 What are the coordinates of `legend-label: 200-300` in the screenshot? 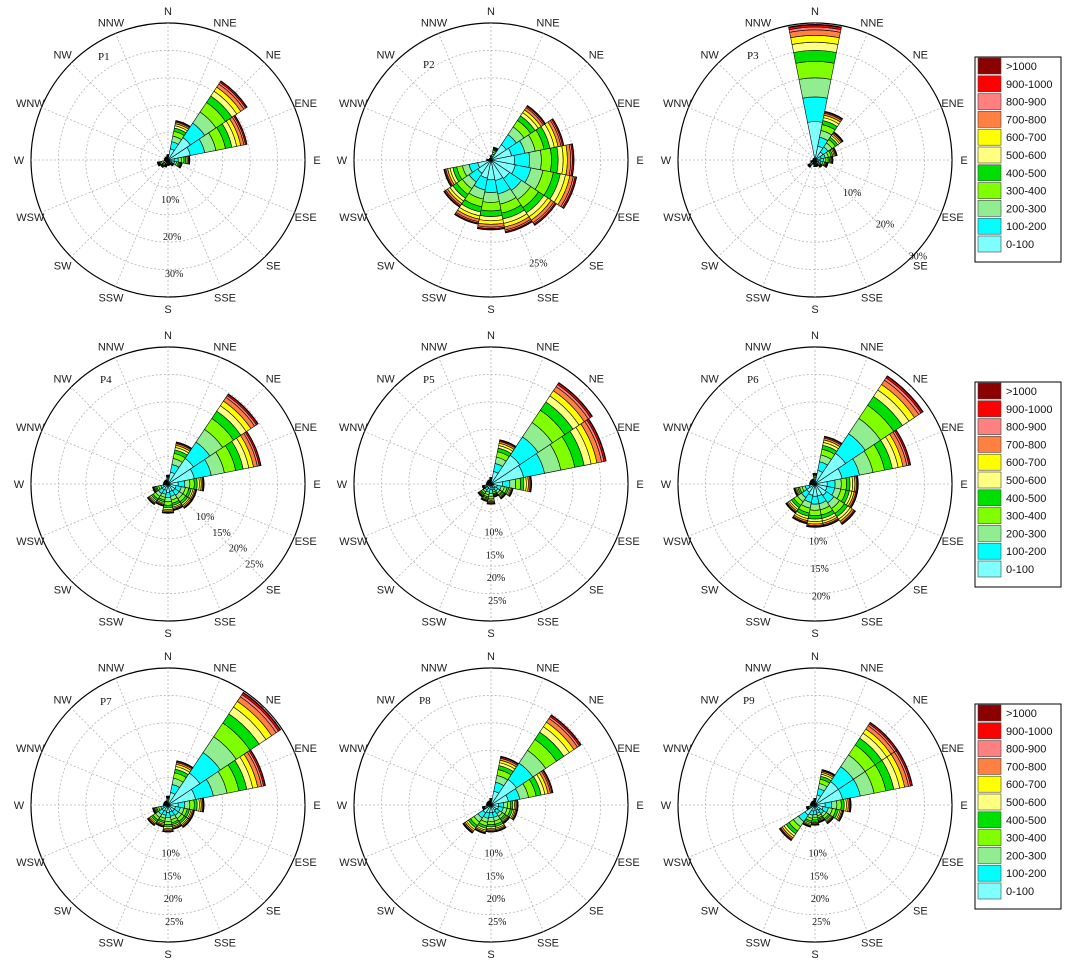 It's located at (1026, 209).